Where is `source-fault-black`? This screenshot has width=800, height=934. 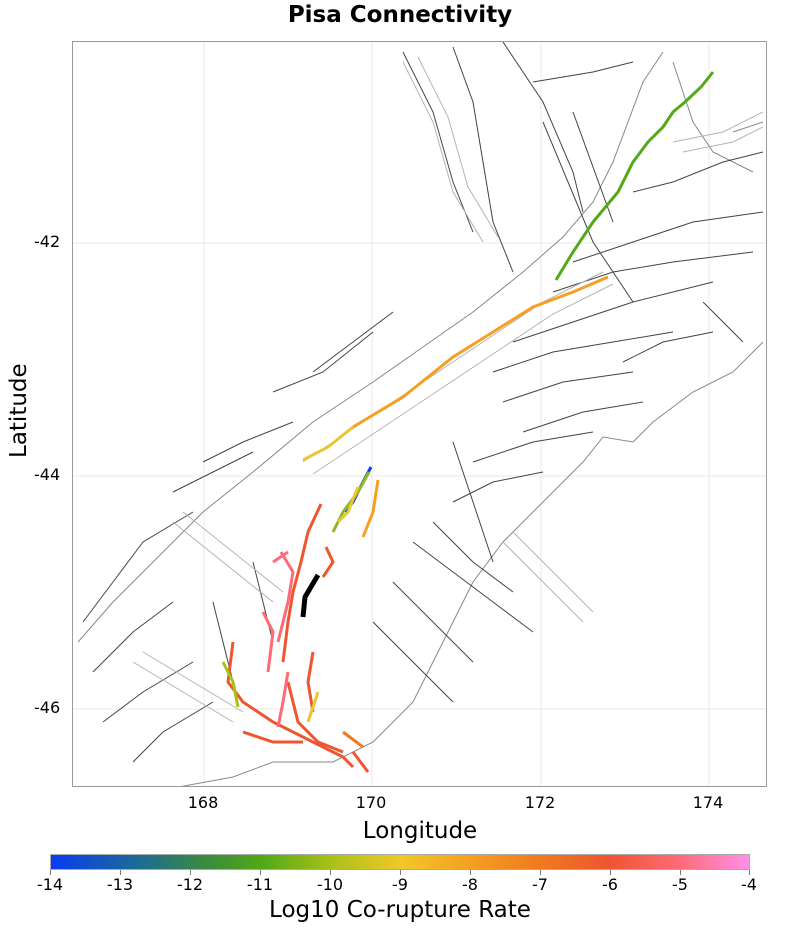
source-fault-black is located at coordinates (310, 595).